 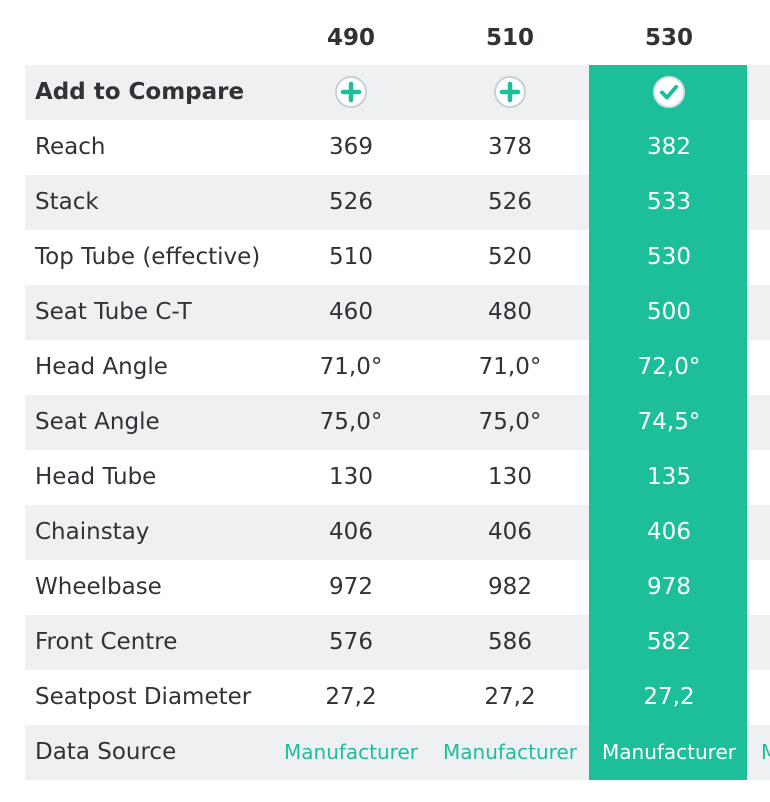 I want to click on cell-value: 378, so click(x=510, y=147).